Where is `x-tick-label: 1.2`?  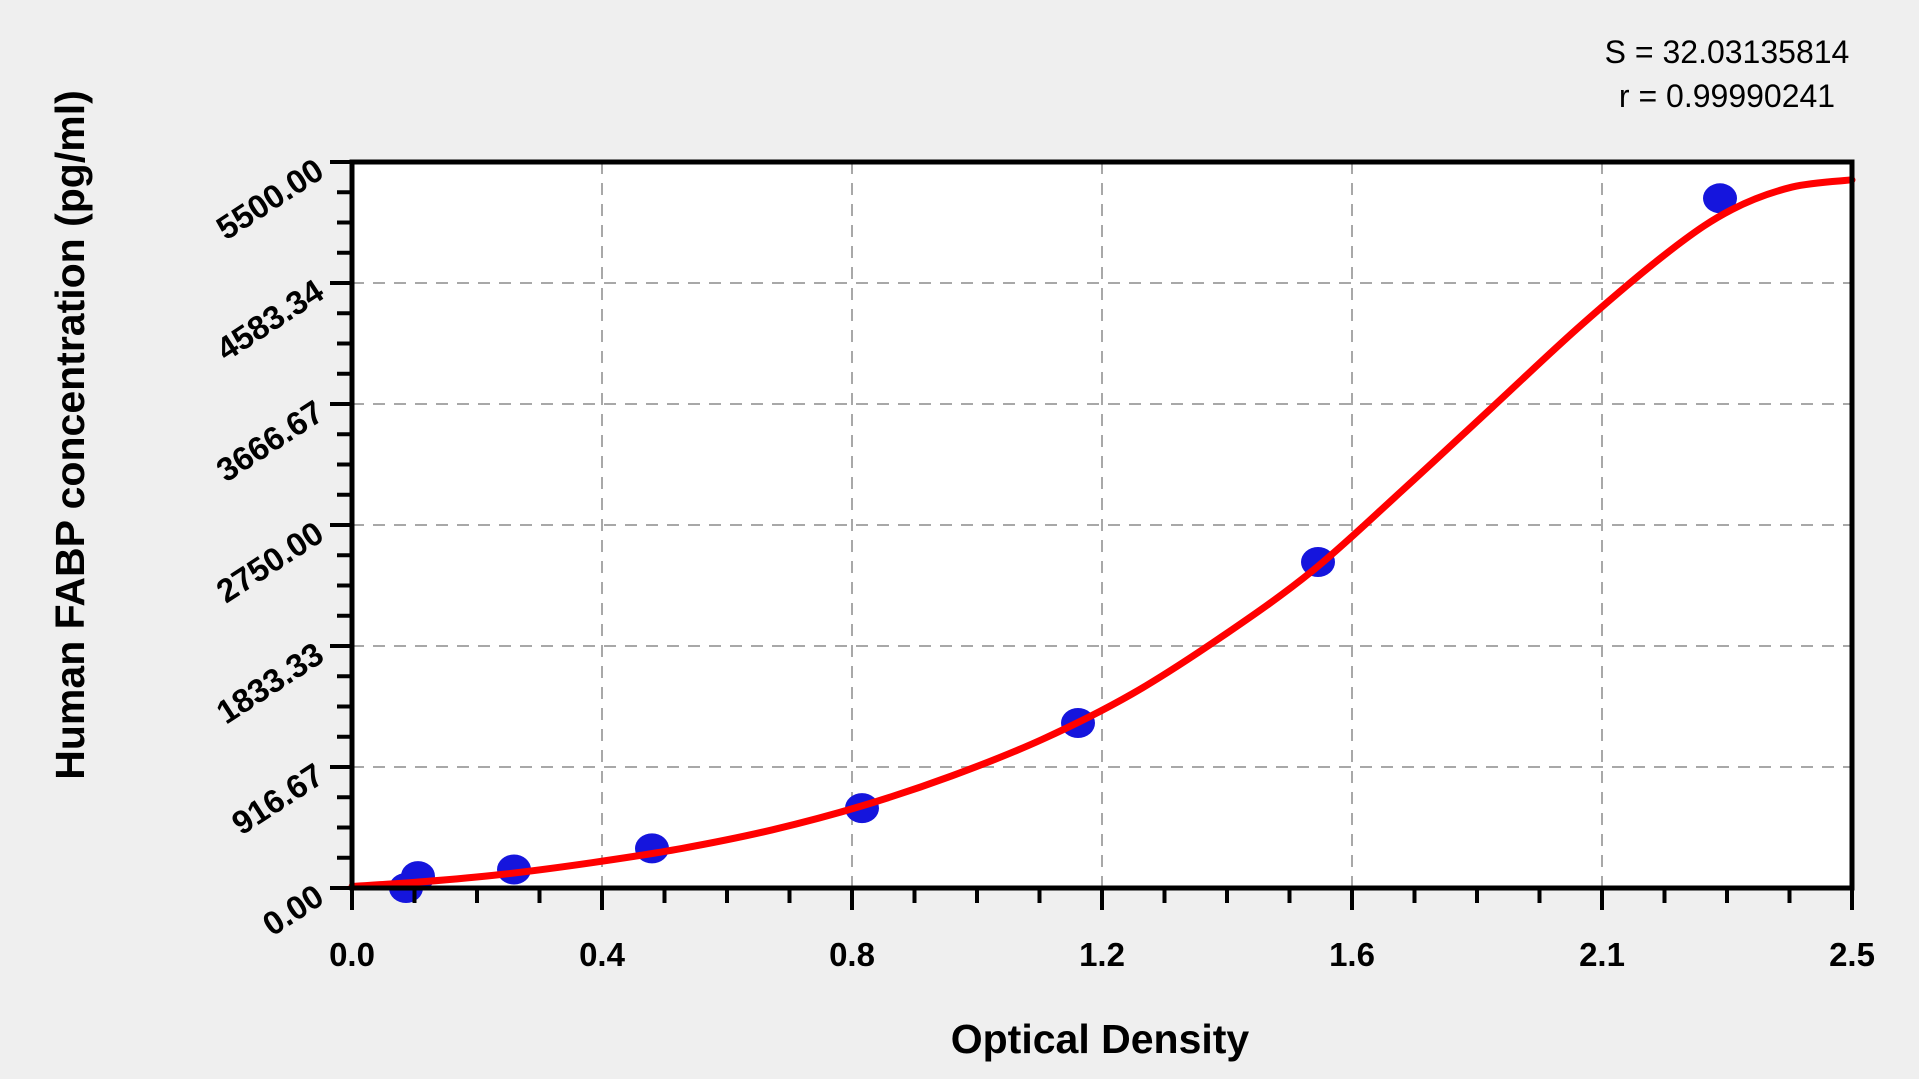 x-tick-label: 1.2 is located at coordinates (1102, 954).